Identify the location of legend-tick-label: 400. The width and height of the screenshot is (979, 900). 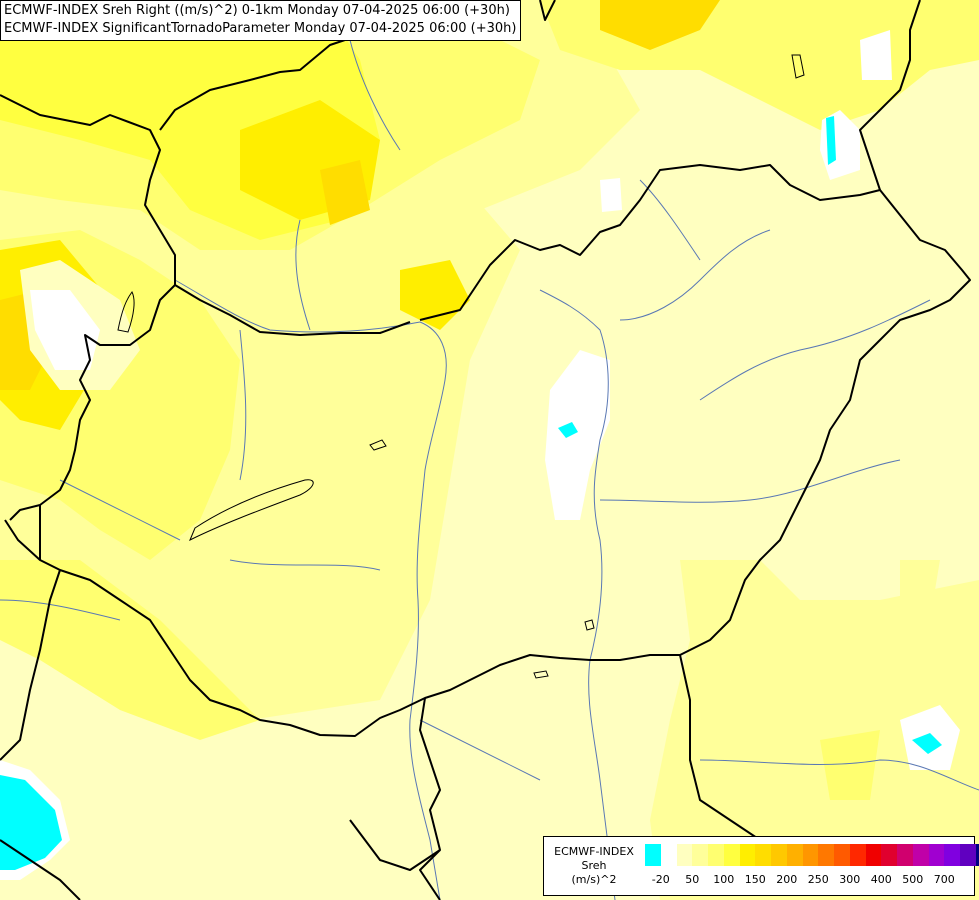
(881, 879).